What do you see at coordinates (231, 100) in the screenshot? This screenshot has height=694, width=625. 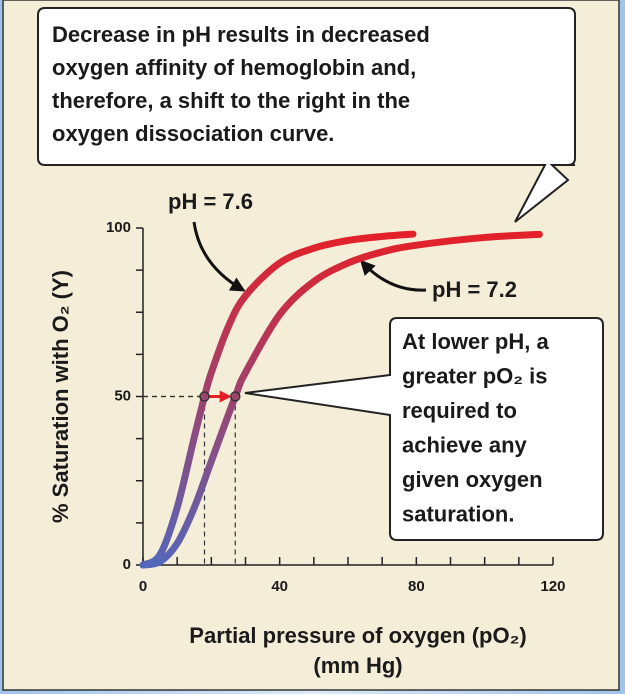 I see `callout-text: therefore, a shift to the right in the` at bounding box center [231, 100].